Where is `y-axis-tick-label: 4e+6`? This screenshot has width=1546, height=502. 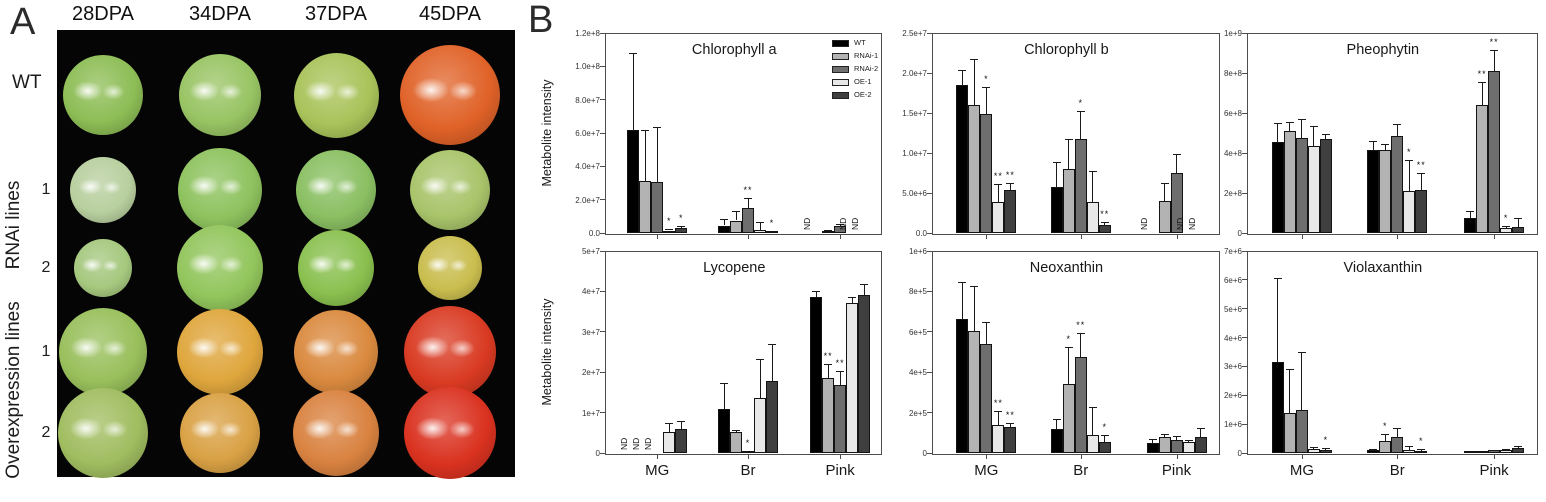 y-axis-tick-label: 4e+6 is located at coordinates (1232, 338).